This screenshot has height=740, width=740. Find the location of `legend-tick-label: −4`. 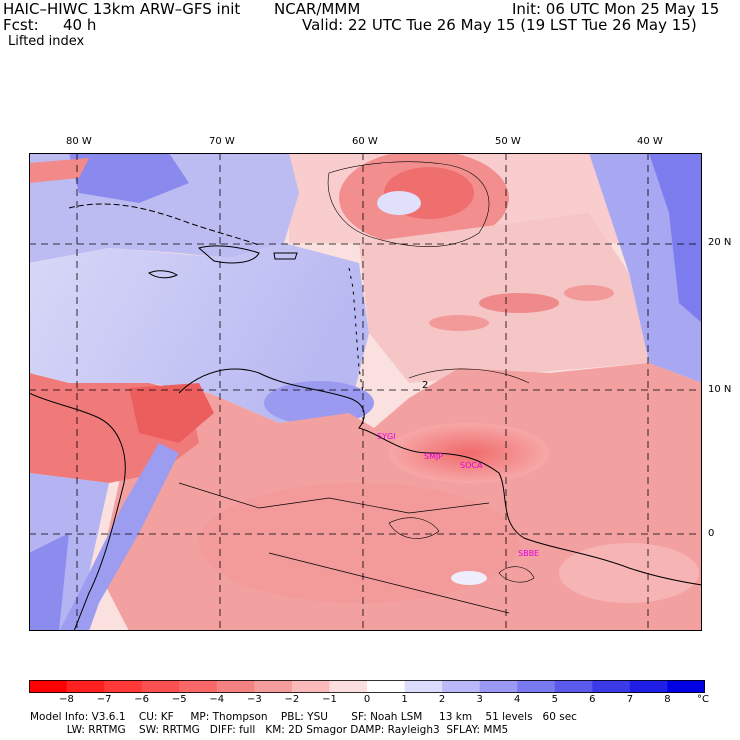

legend-tick-label: −4 is located at coordinates (217, 699).